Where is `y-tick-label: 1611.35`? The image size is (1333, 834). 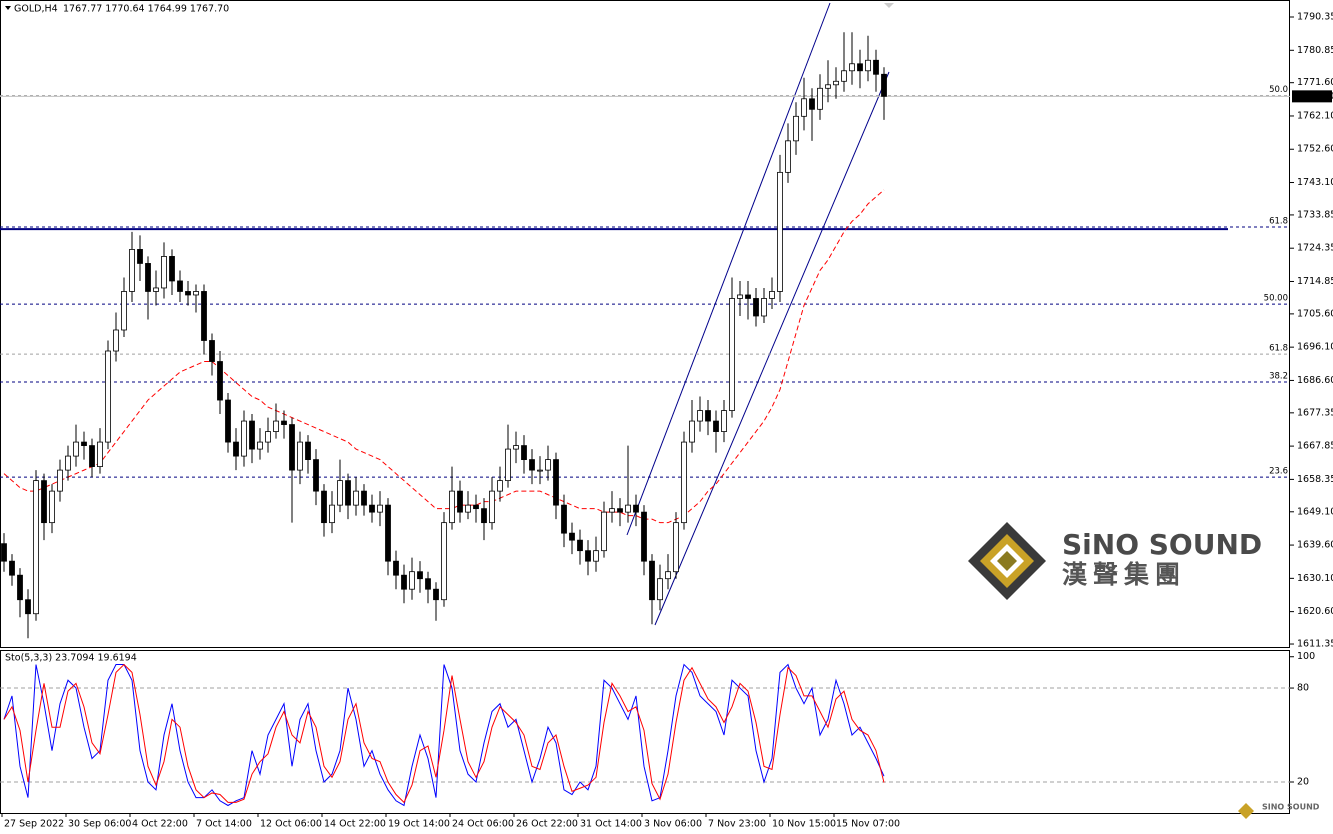
y-tick-label: 1611.35 is located at coordinates (1315, 644).